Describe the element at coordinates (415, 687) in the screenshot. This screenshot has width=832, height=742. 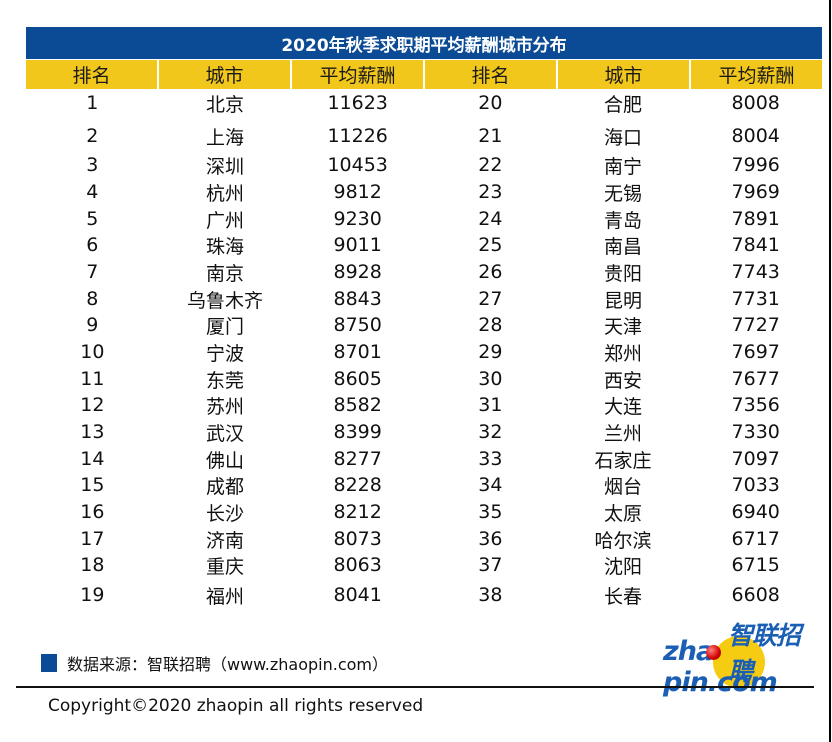
I see `footer-divider` at that location.